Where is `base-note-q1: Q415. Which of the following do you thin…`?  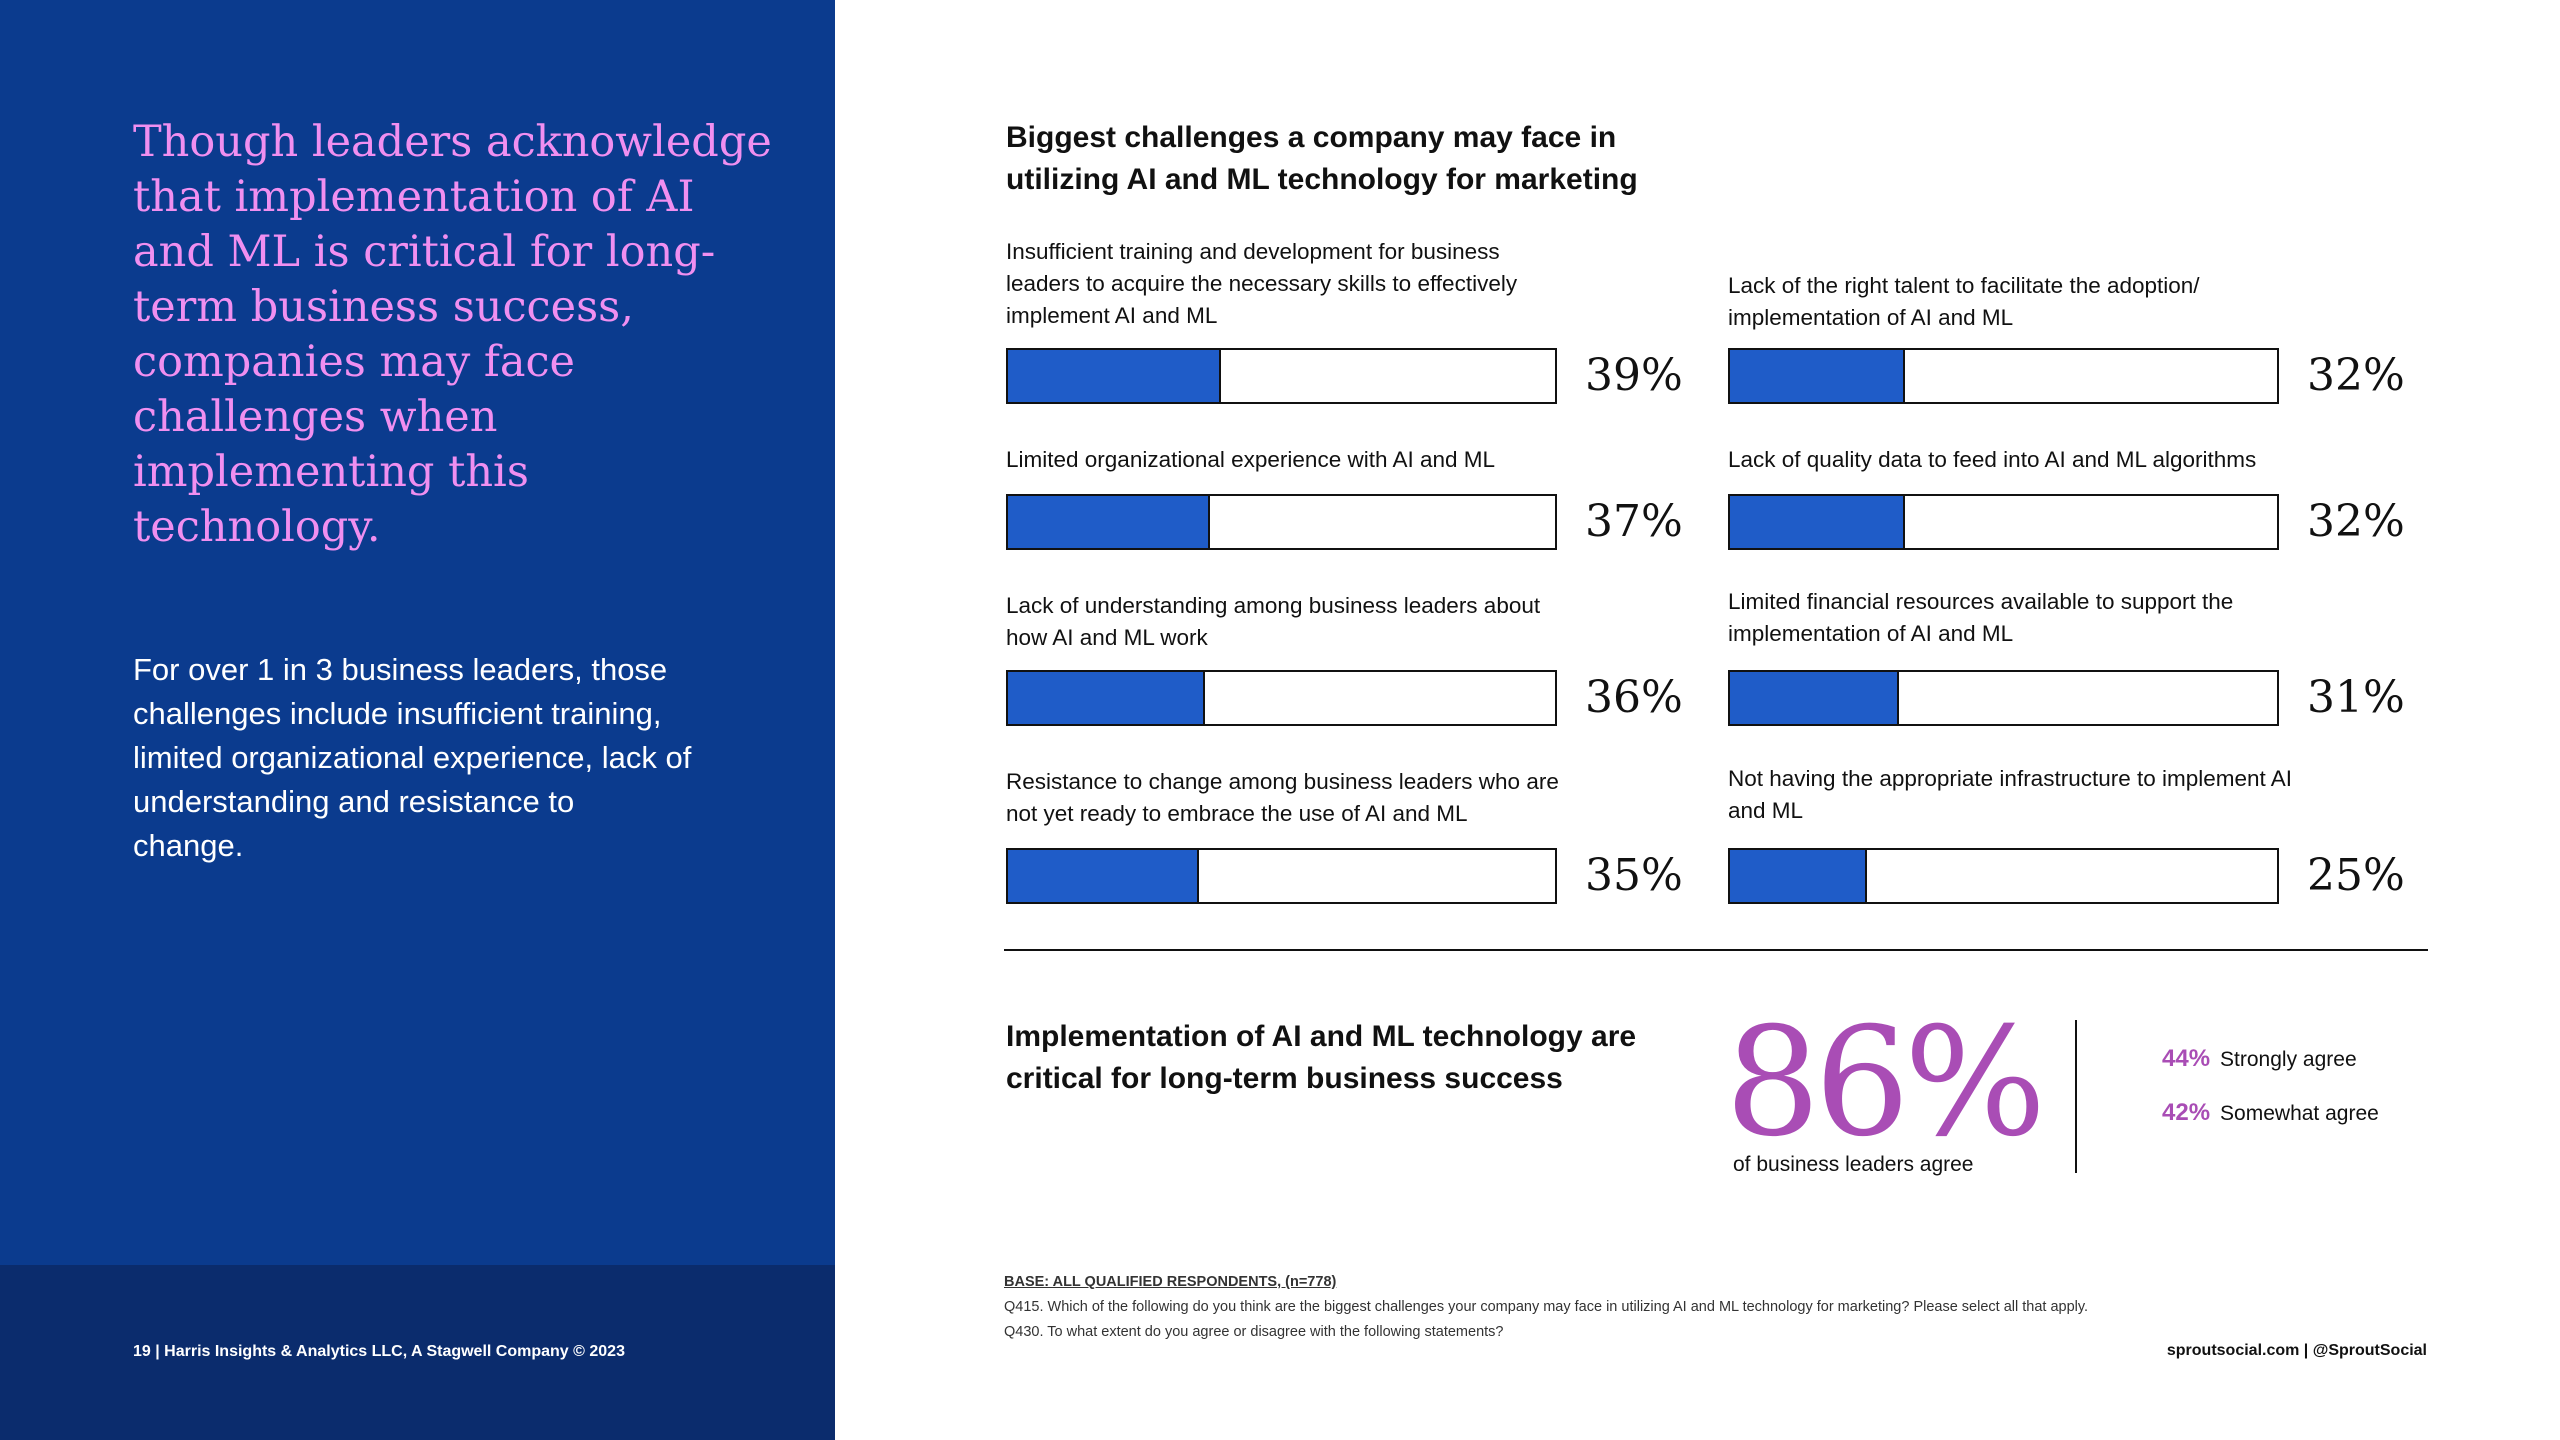 base-note-q1: Q415. Which of the following do you thin… is located at coordinates (1546, 1307).